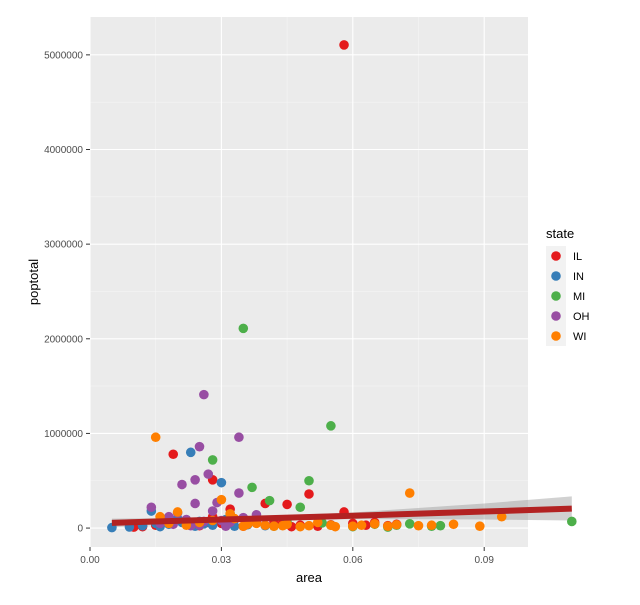  Describe the element at coordinates (63, 339) in the screenshot. I see `y-tick-label: 2000000` at that location.